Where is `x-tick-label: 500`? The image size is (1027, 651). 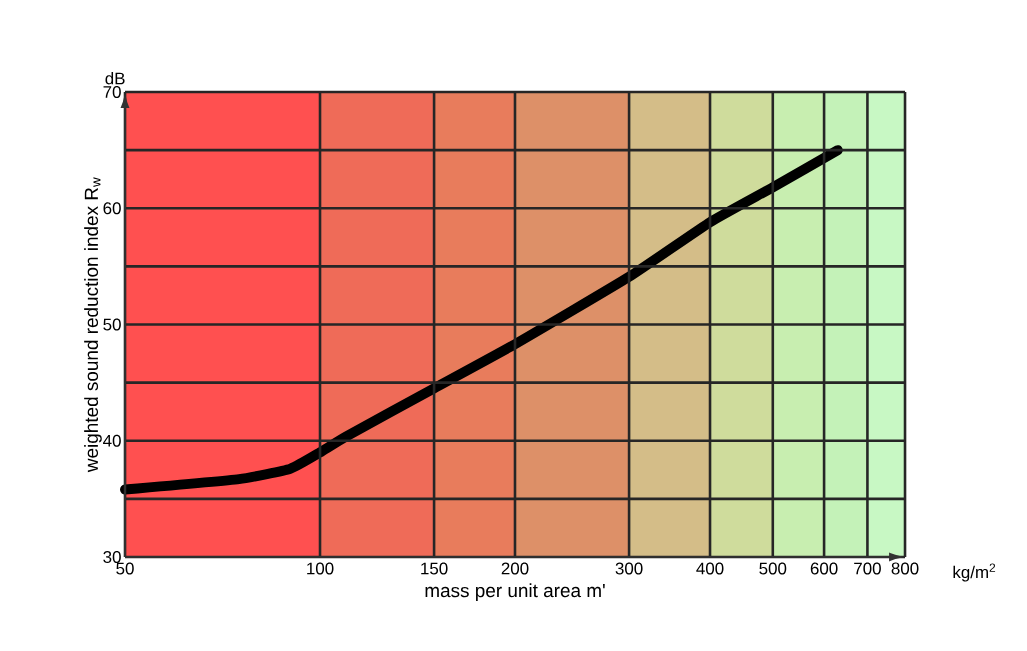
x-tick-label: 500 is located at coordinates (773, 568).